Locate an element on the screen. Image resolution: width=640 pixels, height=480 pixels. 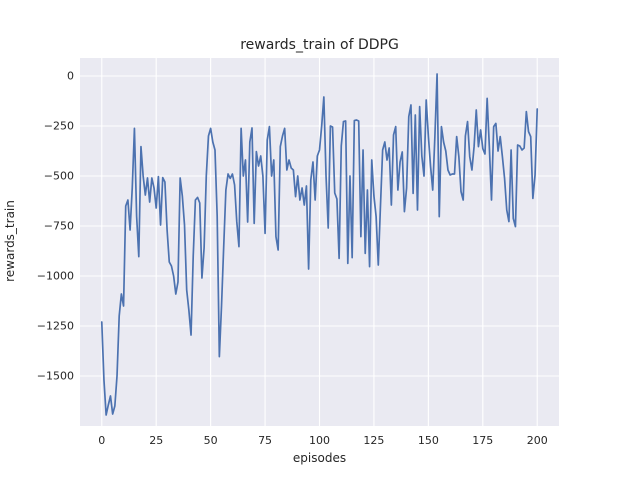
y-tick-label: −1250 is located at coordinates (55, 326).